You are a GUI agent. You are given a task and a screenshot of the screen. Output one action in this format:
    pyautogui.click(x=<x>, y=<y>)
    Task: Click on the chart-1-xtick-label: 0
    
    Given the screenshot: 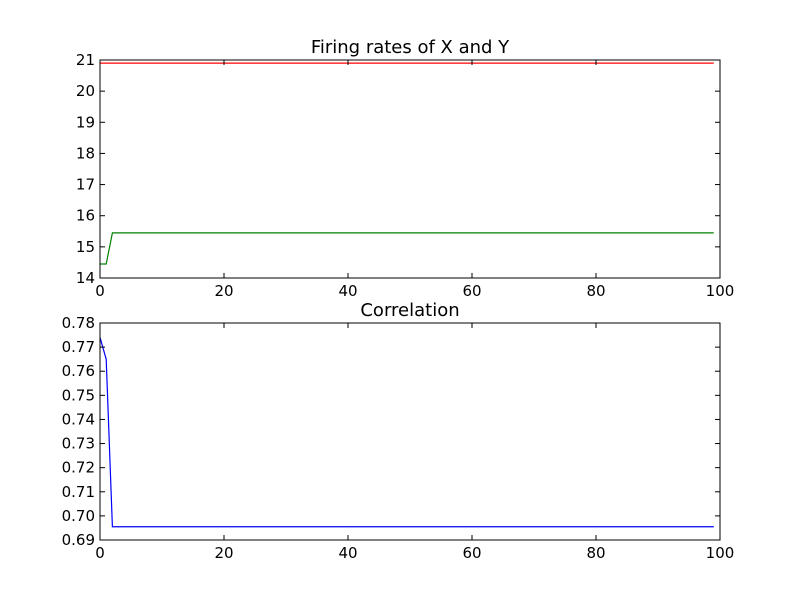 What is the action you would take?
    pyautogui.click(x=100, y=291)
    